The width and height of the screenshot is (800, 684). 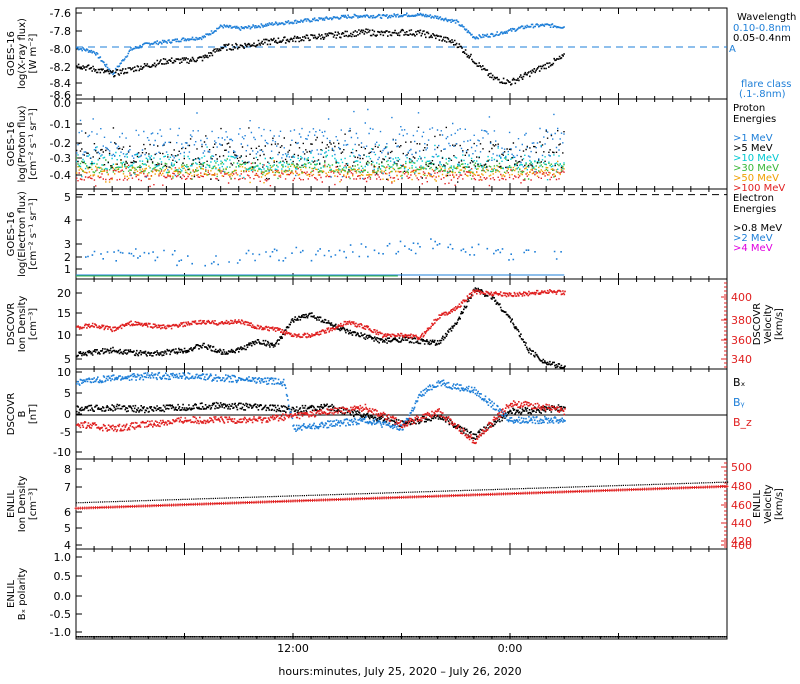 I want to click on enlil-velocity-series, so click(x=401, y=497).